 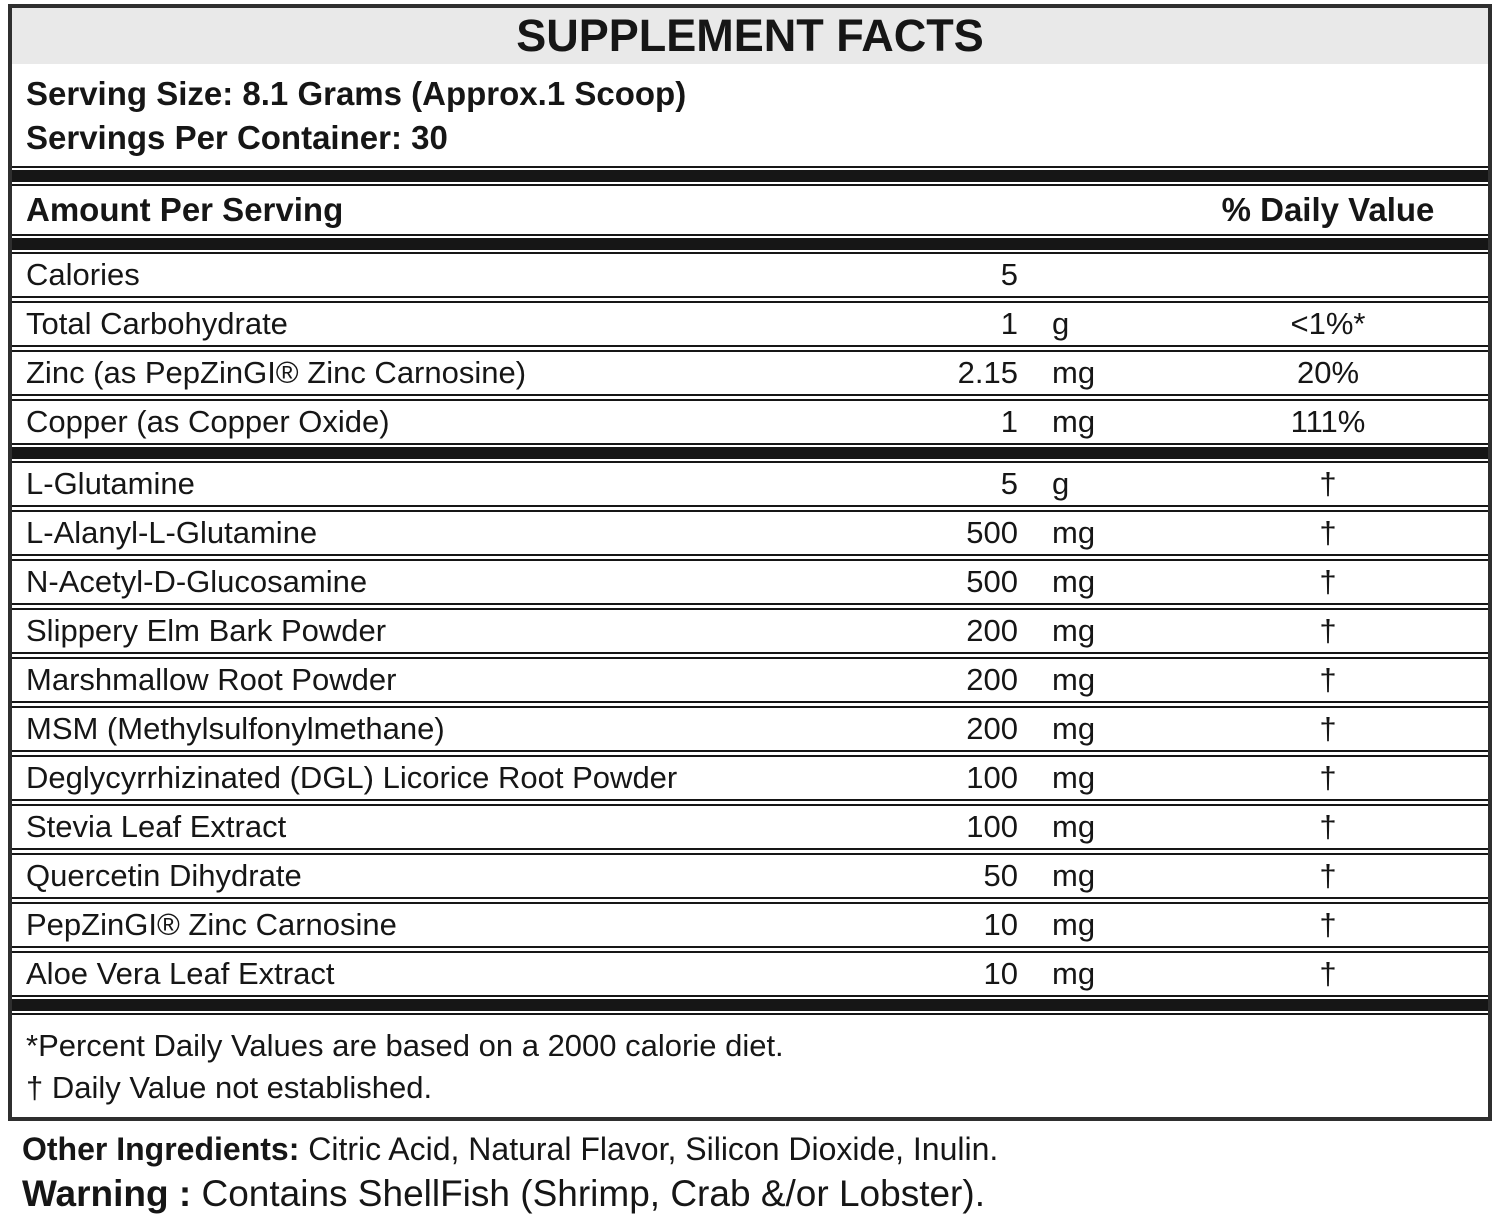 What do you see at coordinates (164, 875) in the screenshot?
I see `ingredient-name: Quercetin Dihydrate` at bounding box center [164, 875].